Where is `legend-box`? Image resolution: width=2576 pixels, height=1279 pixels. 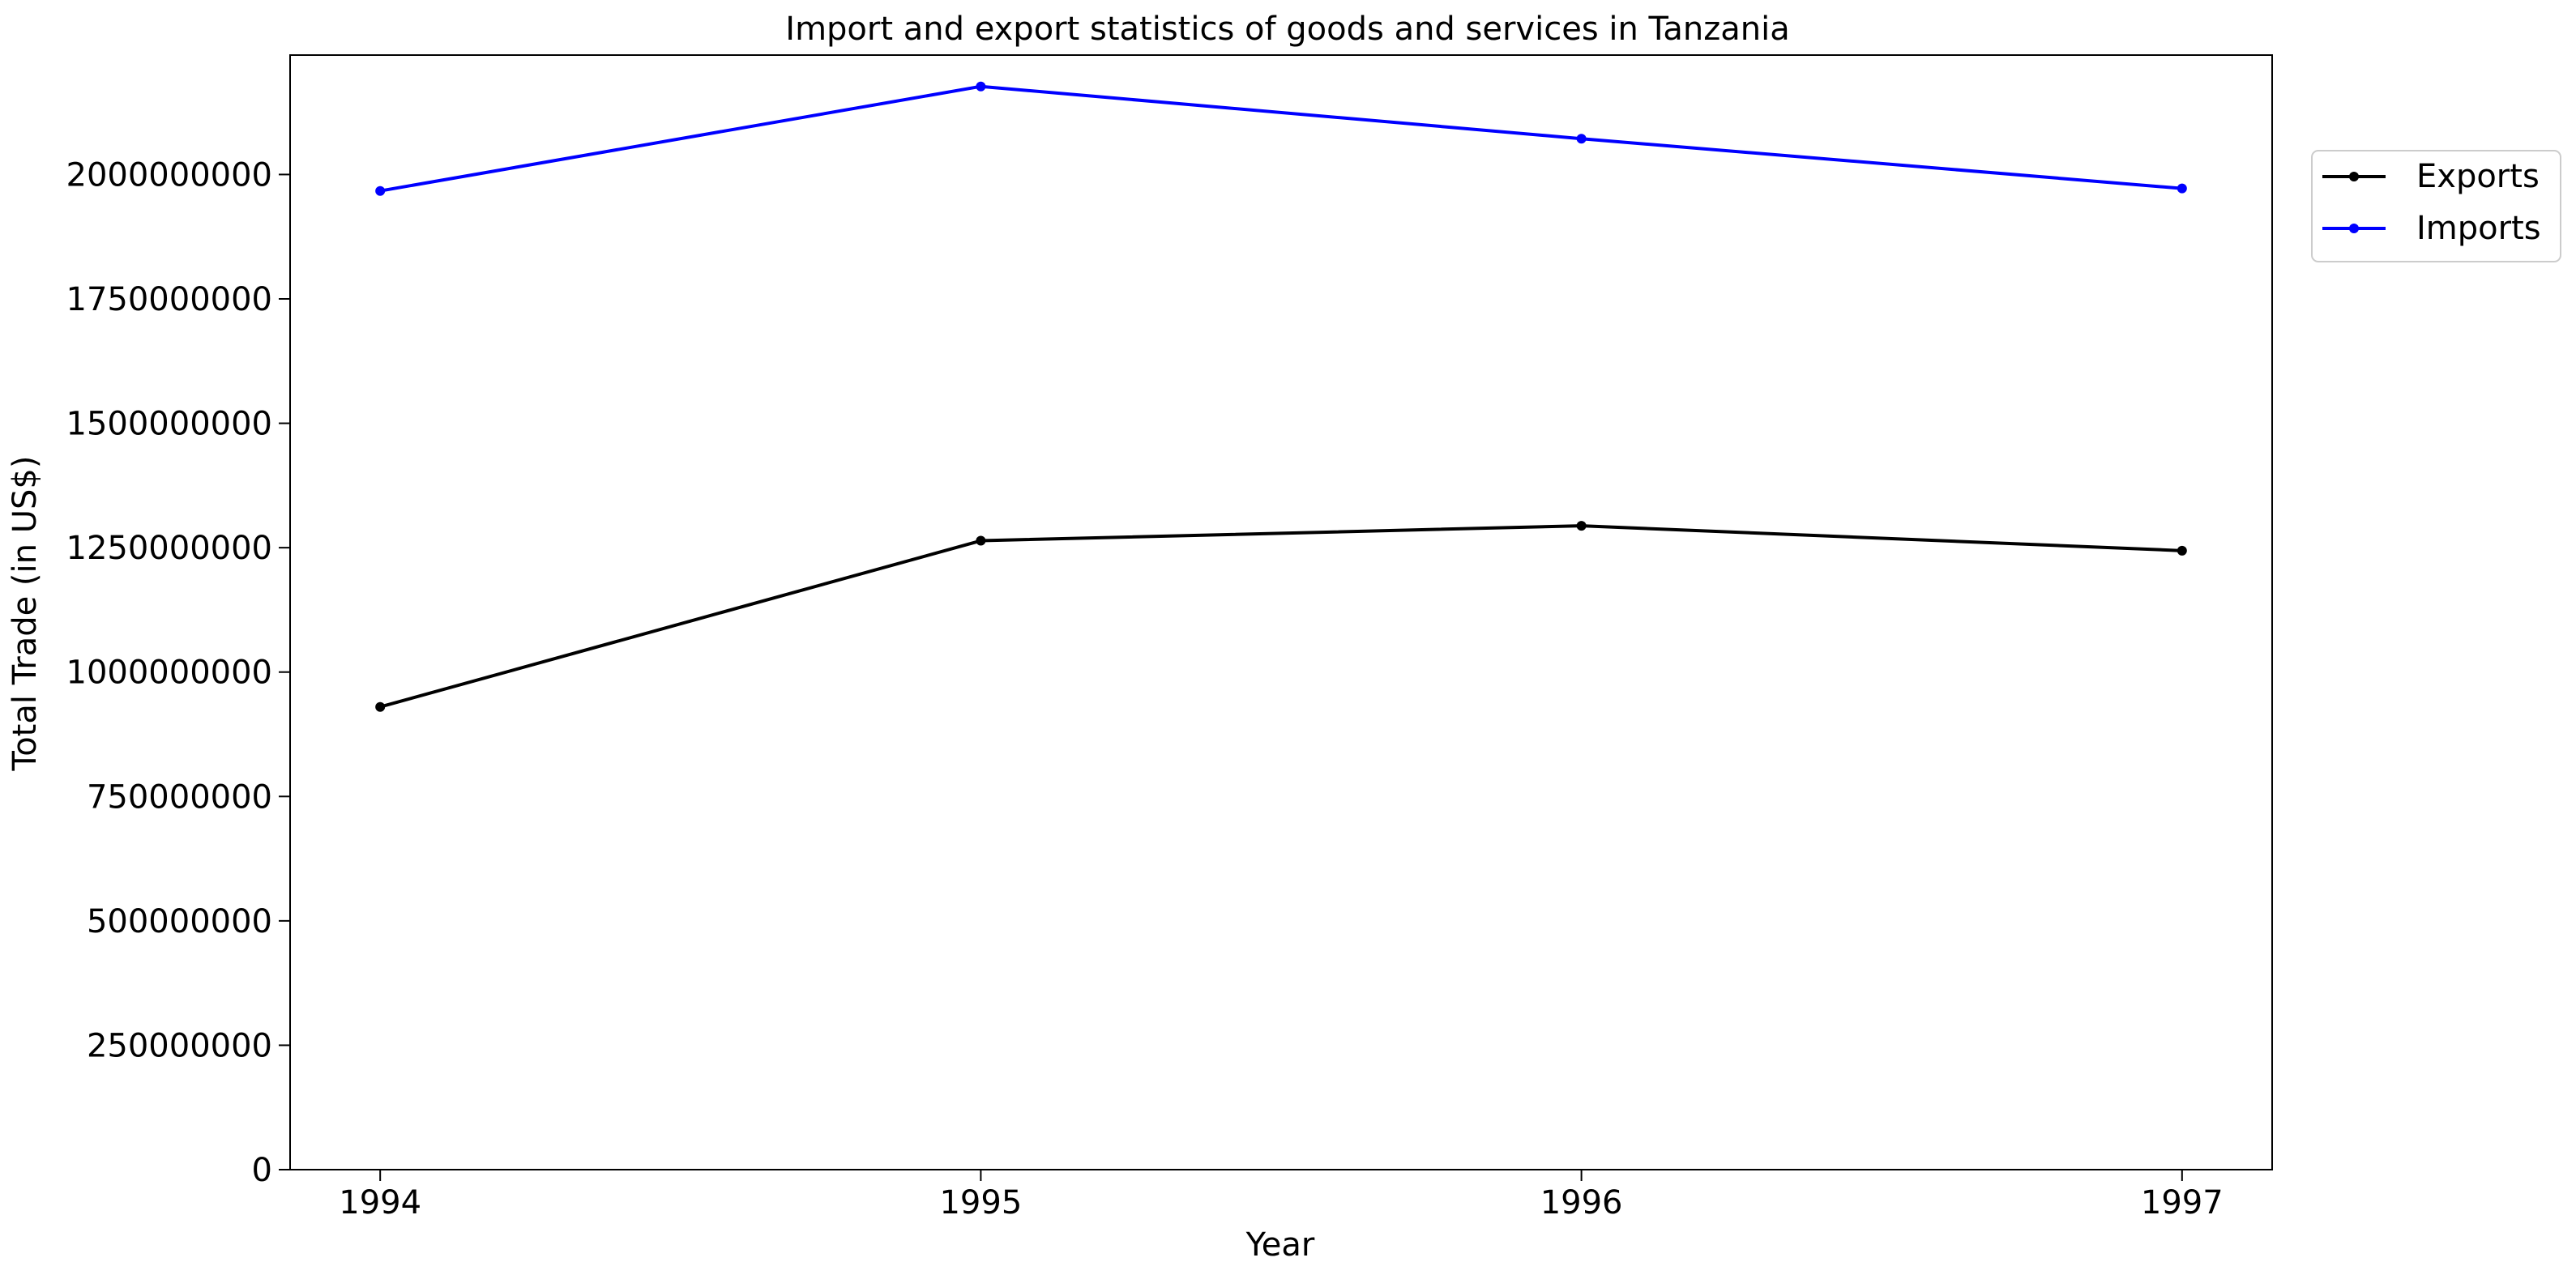 legend-box is located at coordinates (2436, 206).